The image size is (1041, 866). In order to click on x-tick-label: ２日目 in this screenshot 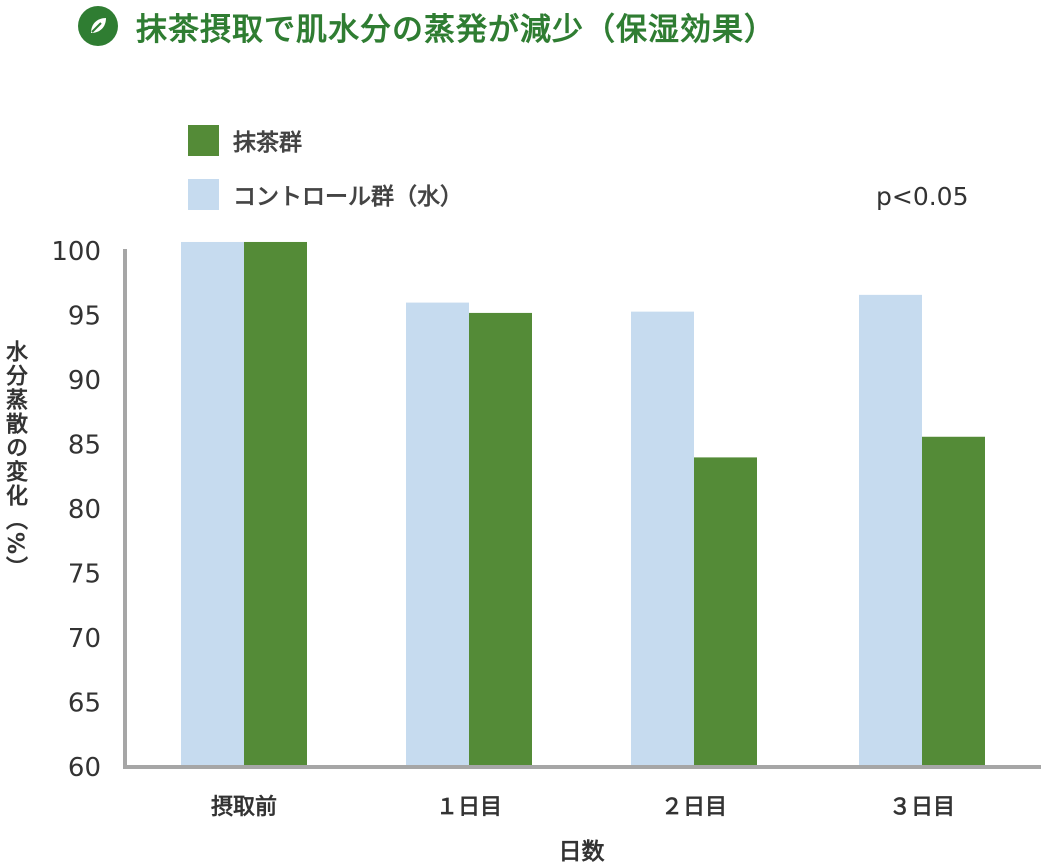, I will do `click(694, 807)`.